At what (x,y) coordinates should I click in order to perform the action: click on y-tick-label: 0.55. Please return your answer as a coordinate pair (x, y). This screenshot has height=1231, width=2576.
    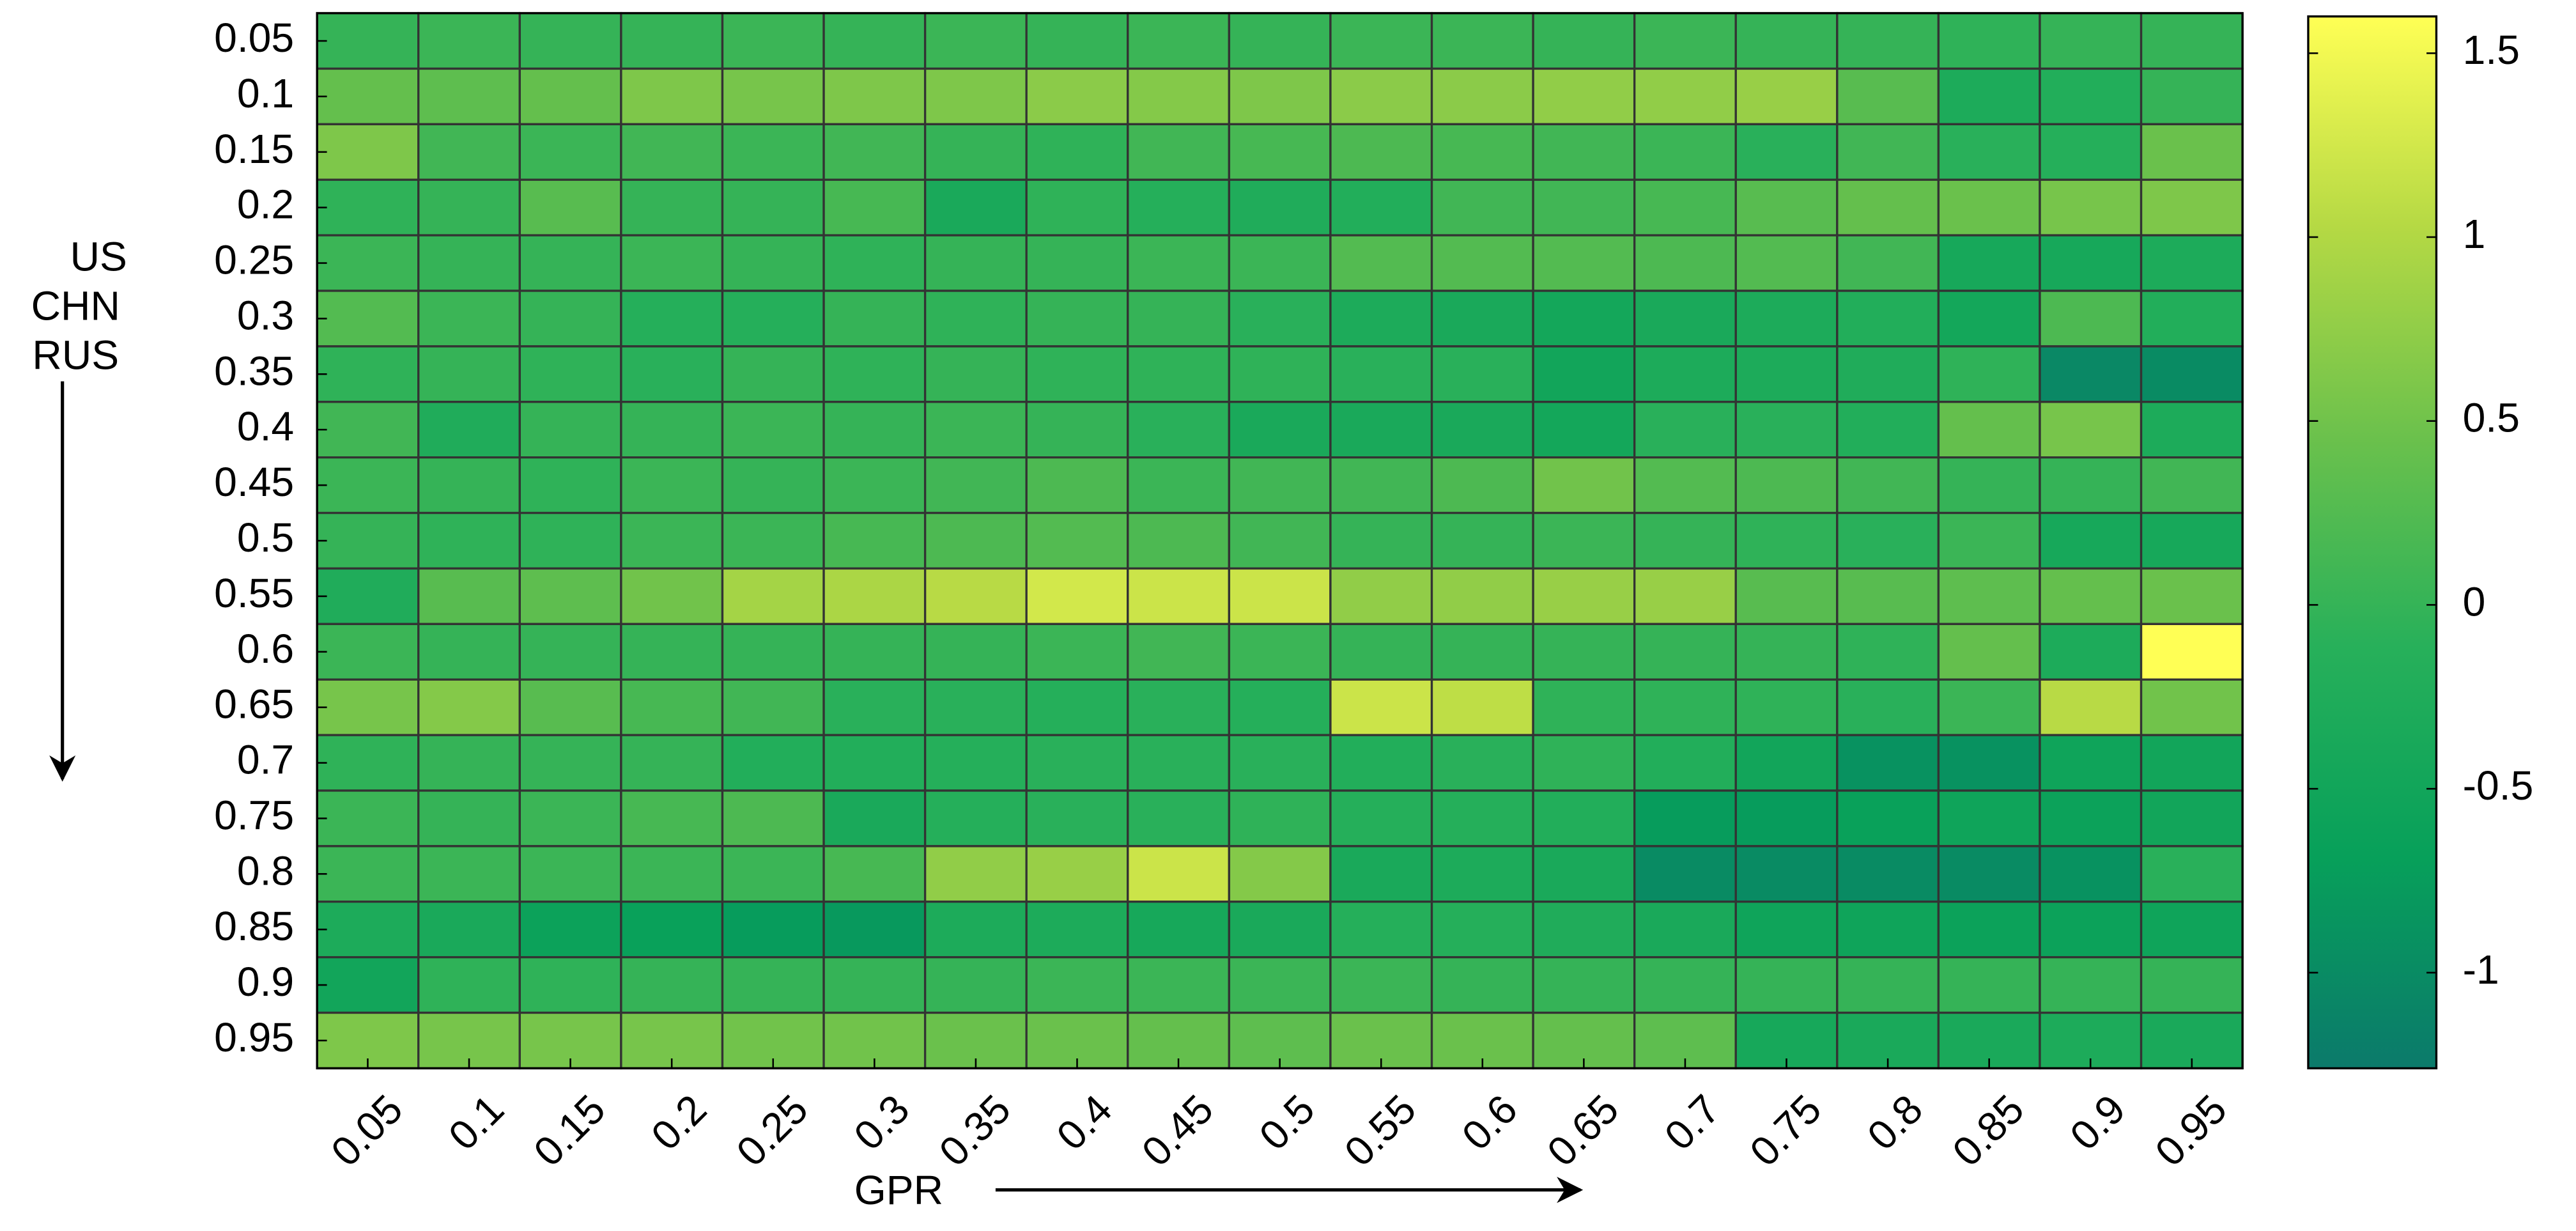
    Looking at the image, I should click on (254, 593).